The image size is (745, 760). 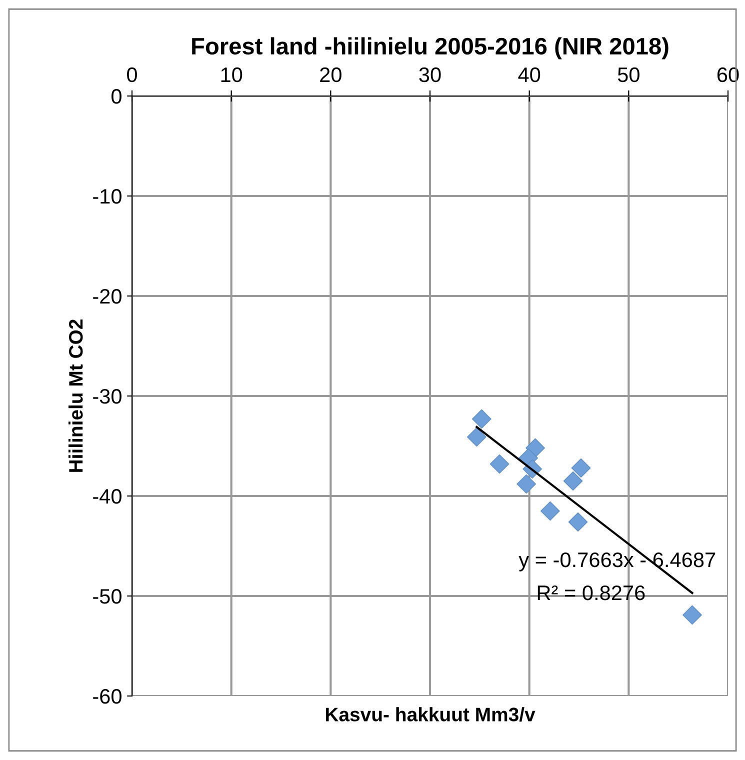 I want to click on x-tick-label: 60, so click(x=728, y=74).